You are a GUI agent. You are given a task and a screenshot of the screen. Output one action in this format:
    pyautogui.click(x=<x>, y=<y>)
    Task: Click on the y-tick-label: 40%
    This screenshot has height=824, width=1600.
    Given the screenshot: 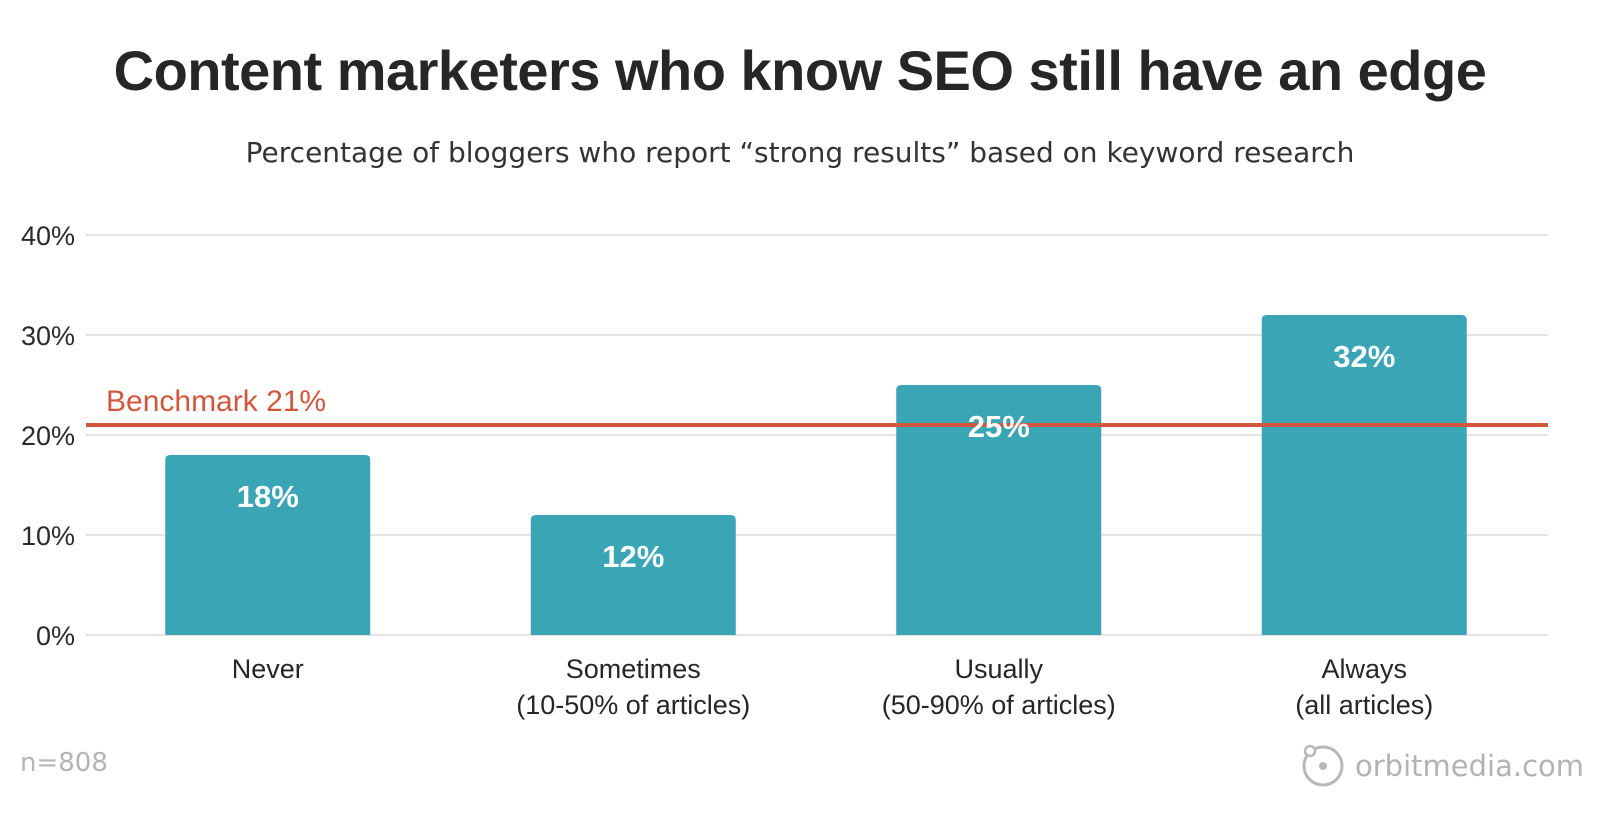 What is the action you would take?
    pyautogui.click(x=48, y=236)
    